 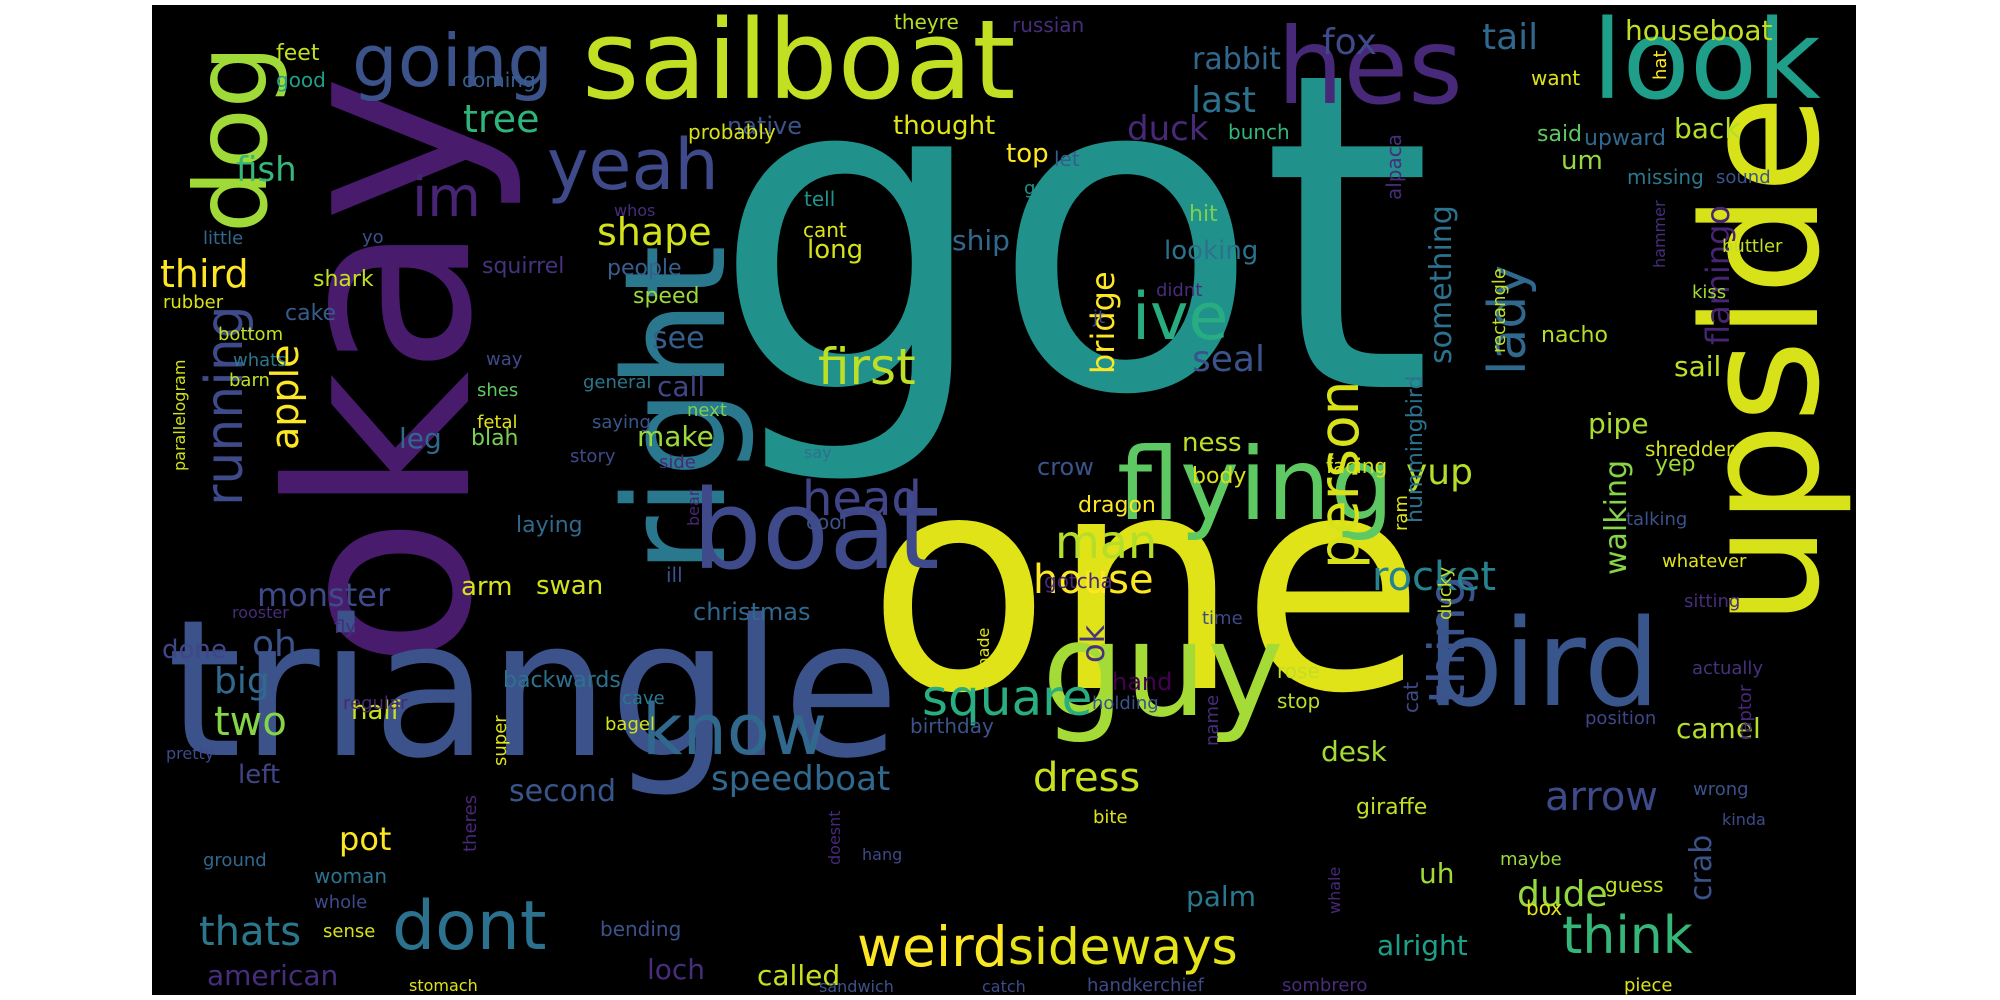 What do you see at coordinates (1078, 581) in the screenshot?
I see `cloud-word-gotcha: gotcha` at bounding box center [1078, 581].